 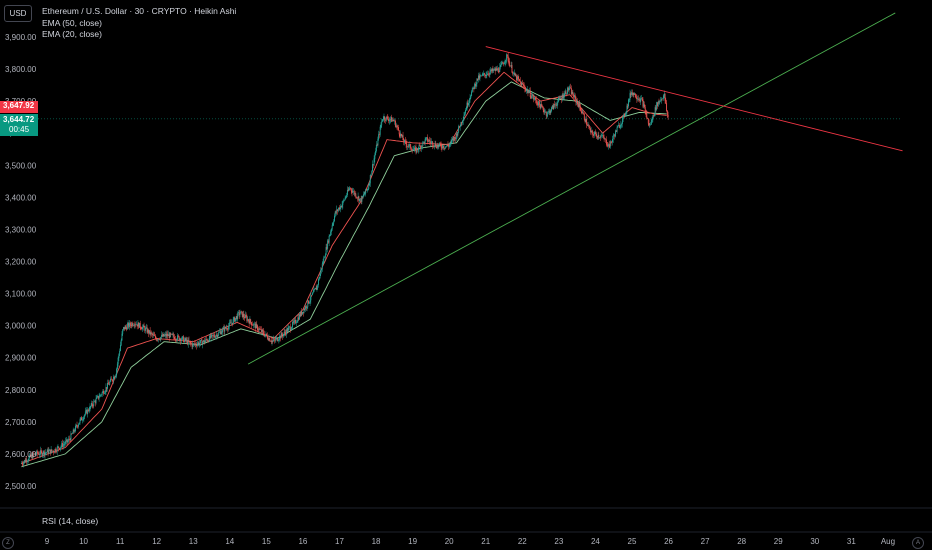 I want to click on currency-button: USD, so click(x=18, y=13).